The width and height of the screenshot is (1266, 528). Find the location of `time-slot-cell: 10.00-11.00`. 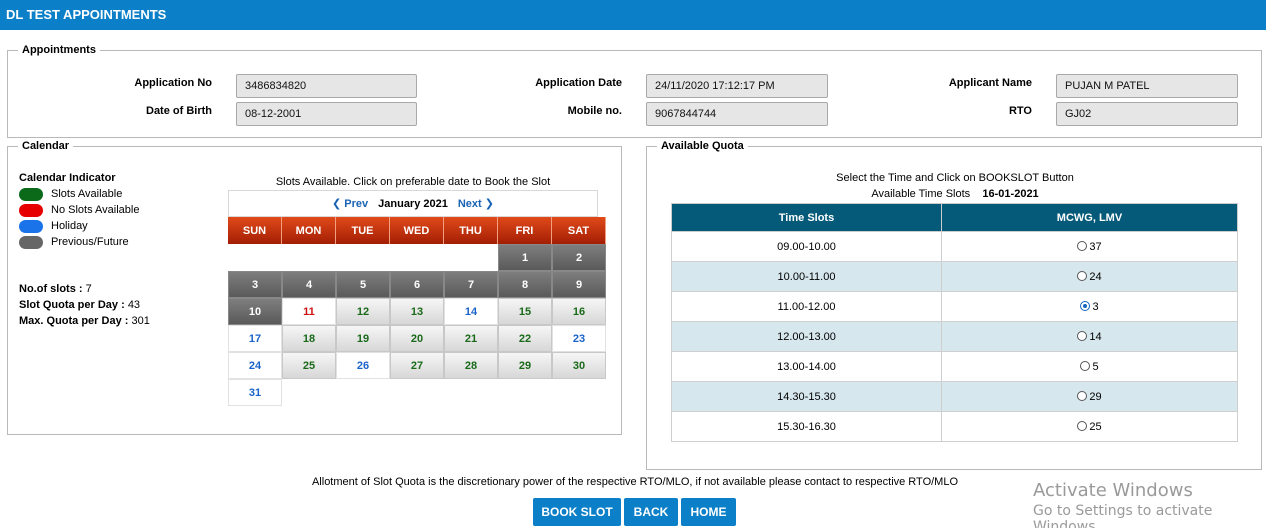

time-slot-cell: 10.00-11.00 is located at coordinates (806, 276).